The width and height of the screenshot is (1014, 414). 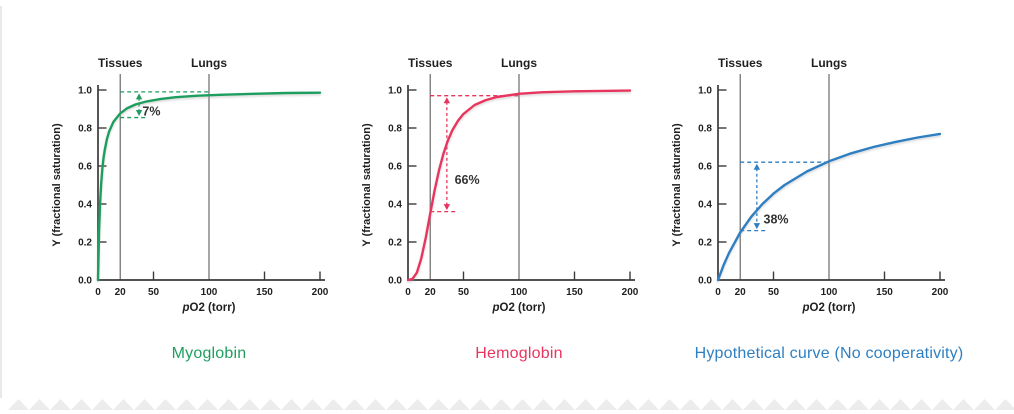 What do you see at coordinates (776, 220) in the screenshot?
I see `annotation-percent-label: 38%` at bounding box center [776, 220].